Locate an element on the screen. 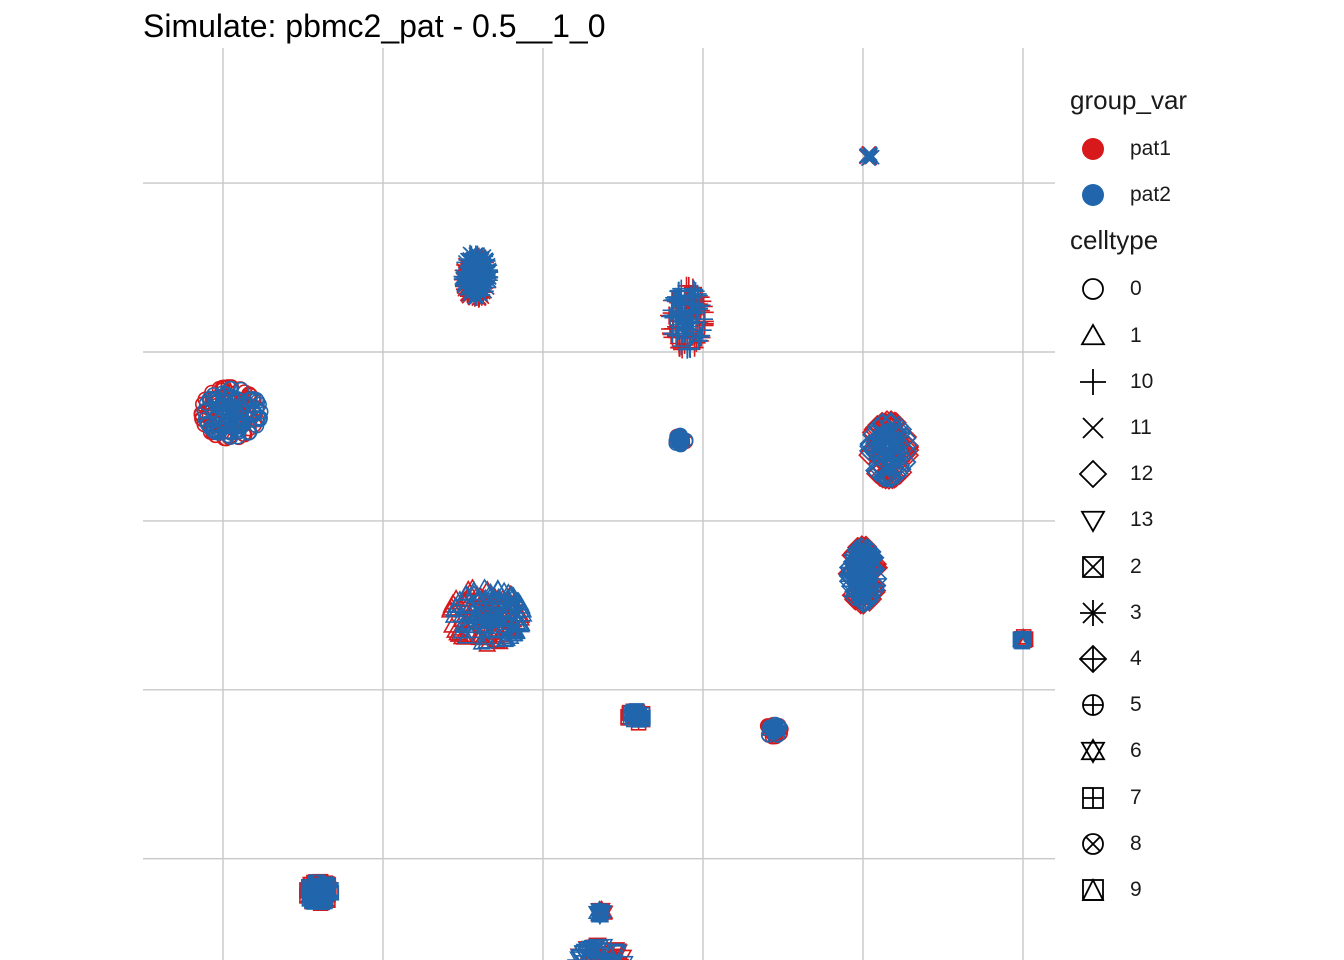  celltype-legend-label: 13 is located at coordinates (1142, 520).